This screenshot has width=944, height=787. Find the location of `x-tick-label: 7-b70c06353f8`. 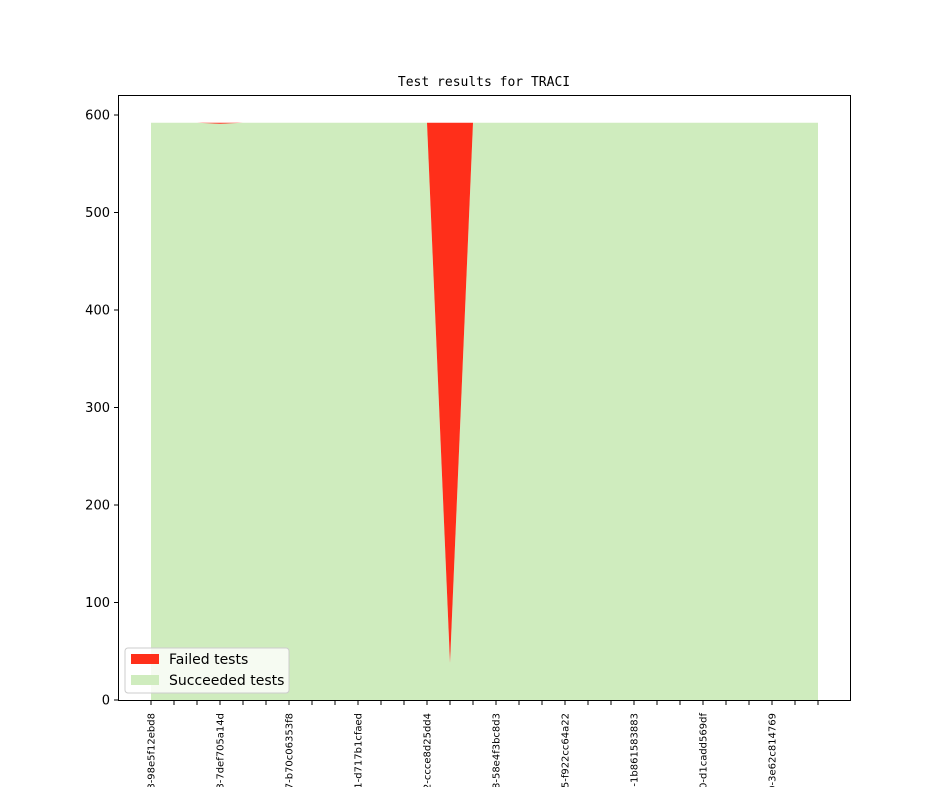

x-tick-label: 7-b70c06353f8 is located at coordinates (290, 750).